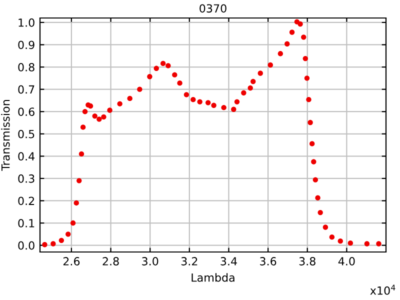 This screenshot has width=400, height=300. Describe the element at coordinates (26, 134) in the screenshot. I see `y-tick-label: 0.5` at that location.